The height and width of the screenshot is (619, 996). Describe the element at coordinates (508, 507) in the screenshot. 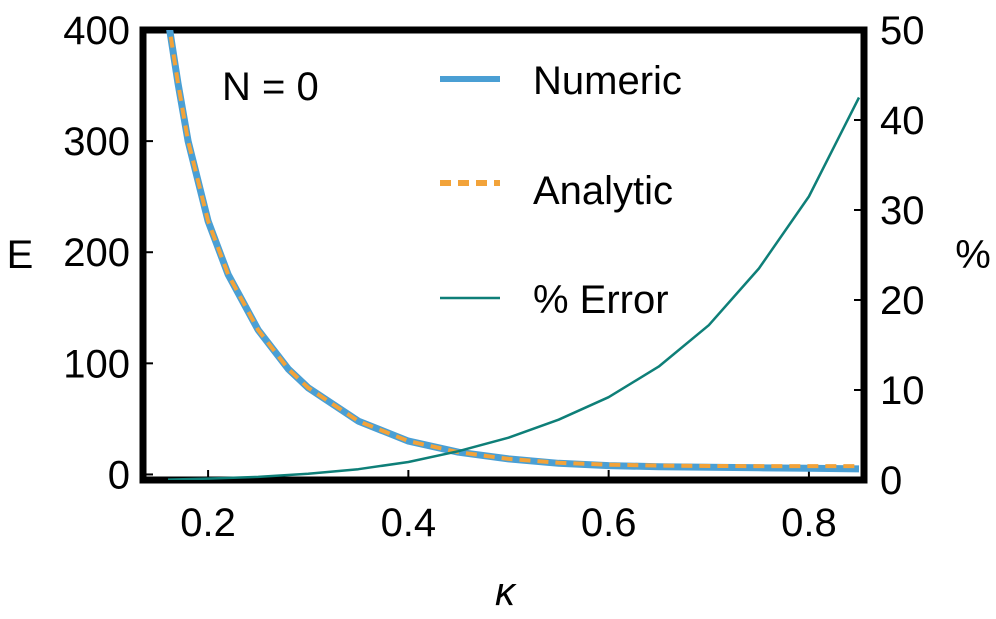

I see `x-axis-ticks: 0.2 0.4 0.6 0.8` at that location.